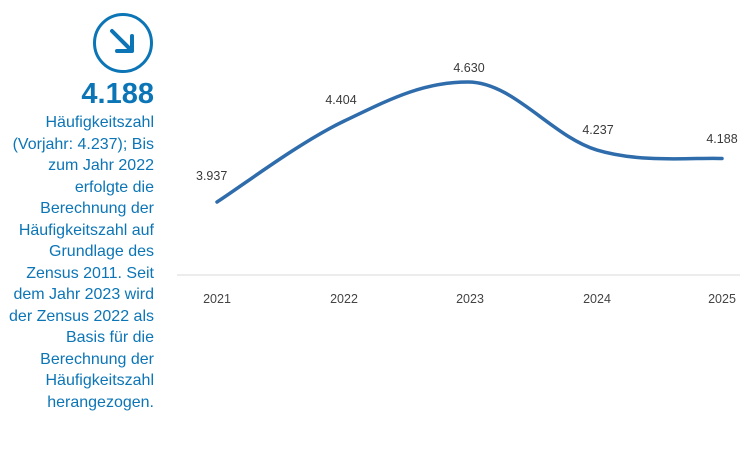  Describe the element at coordinates (597, 299) in the screenshot. I see `x-tick-label: 2024` at that location.